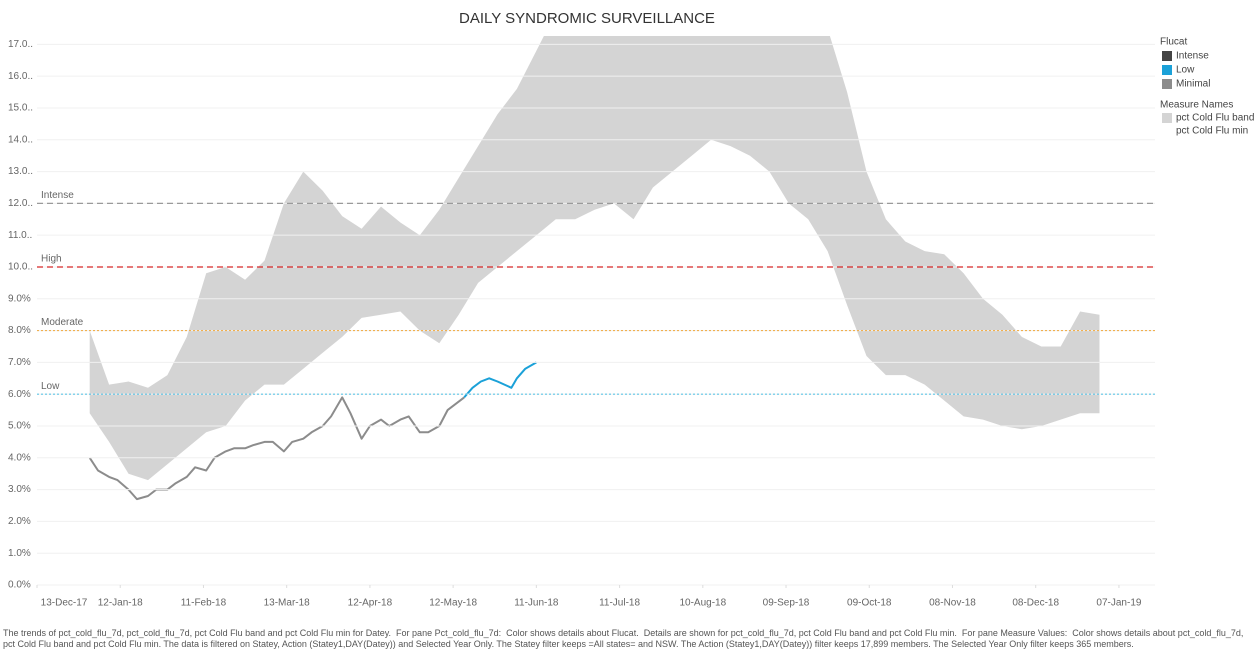 This screenshot has height=662, width=1255. I want to click on reference-label: Intense, so click(57, 195).